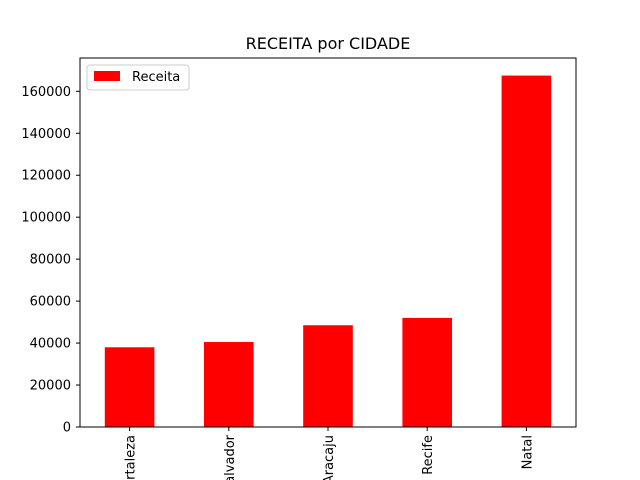 This screenshot has width=640, height=480. What do you see at coordinates (229, 384) in the screenshot?
I see `bar-salvador` at bounding box center [229, 384].